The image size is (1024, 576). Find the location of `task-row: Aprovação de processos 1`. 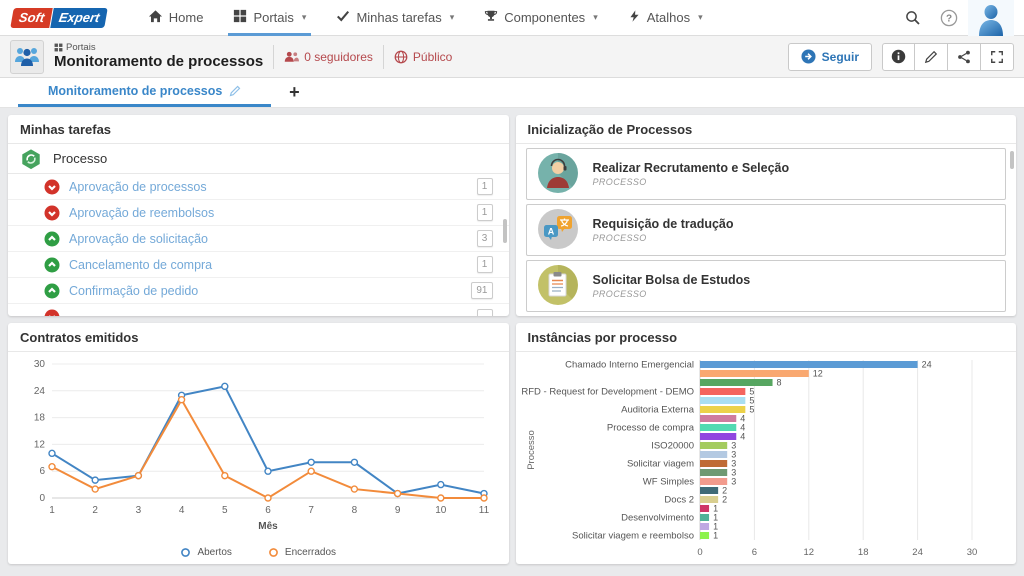

task-row: Aprovação de processos 1 is located at coordinates (258, 187).